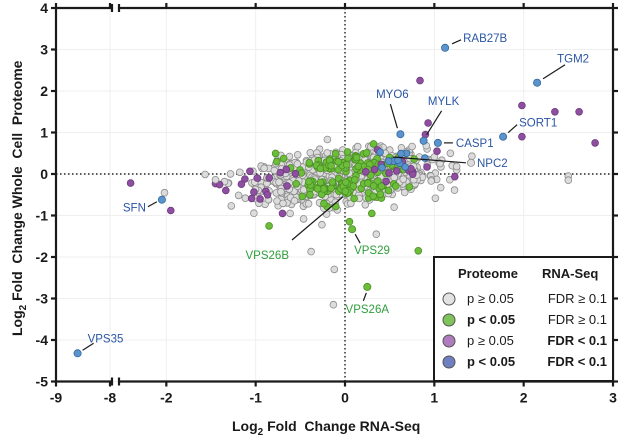 The image size is (627, 438). What do you see at coordinates (449, 299) in the screenshot?
I see `legend-marker-grey` at bounding box center [449, 299].